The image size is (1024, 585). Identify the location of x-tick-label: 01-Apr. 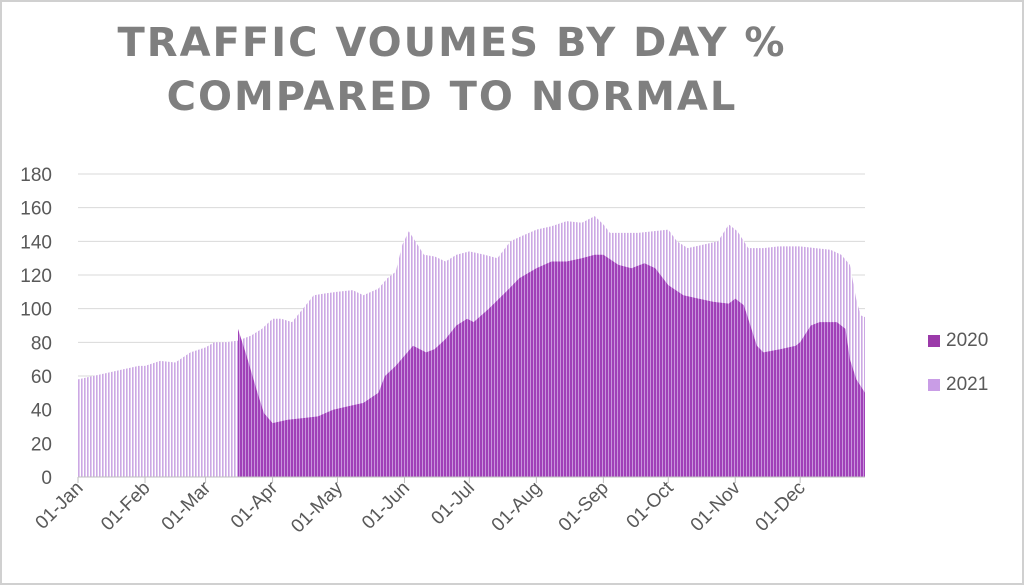
(255, 505).